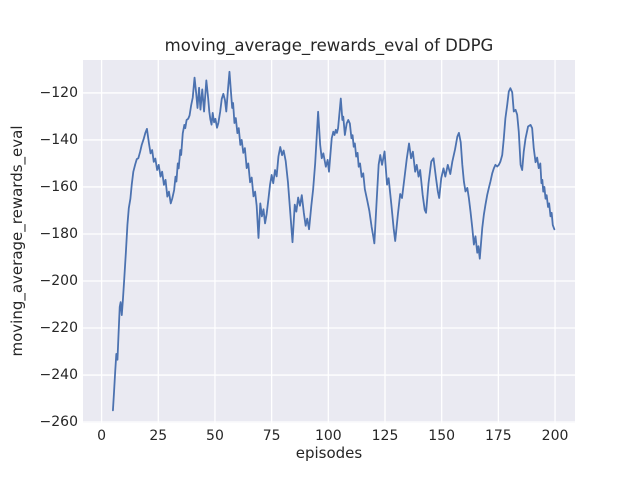 The image size is (640, 480). What do you see at coordinates (58, 280) in the screenshot?
I see `y-tick-label: −200` at bounding box center [58, 280].